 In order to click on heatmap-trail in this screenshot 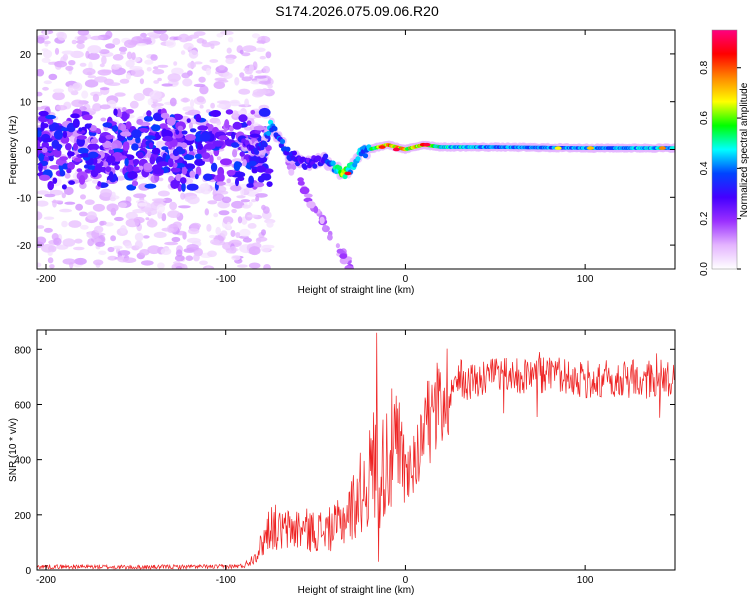, I will do `click(316, 210)`.